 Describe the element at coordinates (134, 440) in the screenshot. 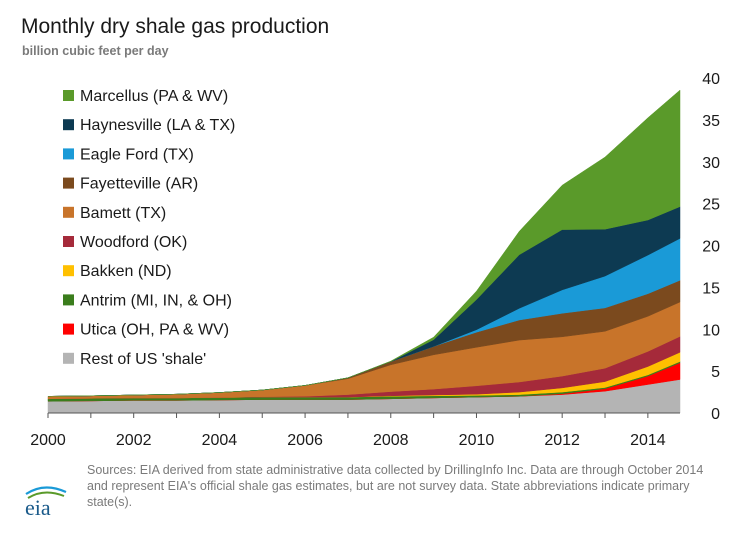

I see `x-tick-label: 2002` at that location.